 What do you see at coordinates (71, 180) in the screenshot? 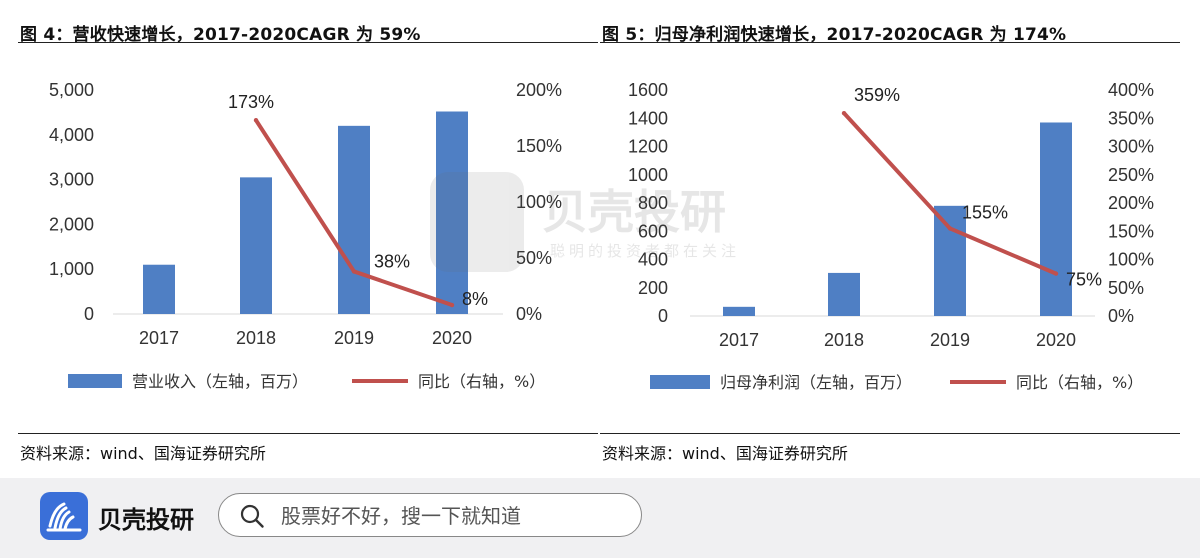
I see `left-axis-tick-label: 3,000` at bounding box center [71, 180].